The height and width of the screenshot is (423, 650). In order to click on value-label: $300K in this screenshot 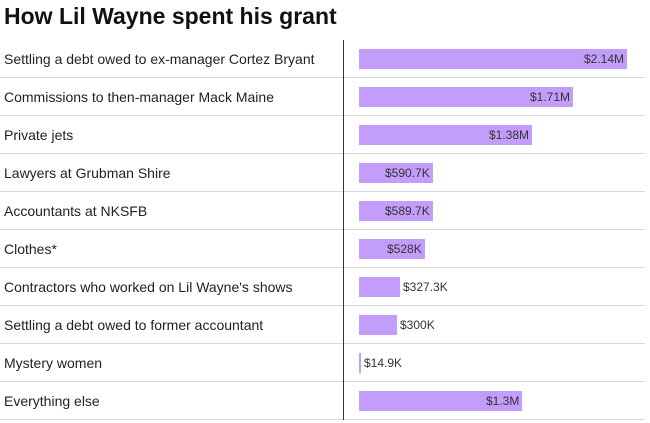, I will do `click(417, 325)`.